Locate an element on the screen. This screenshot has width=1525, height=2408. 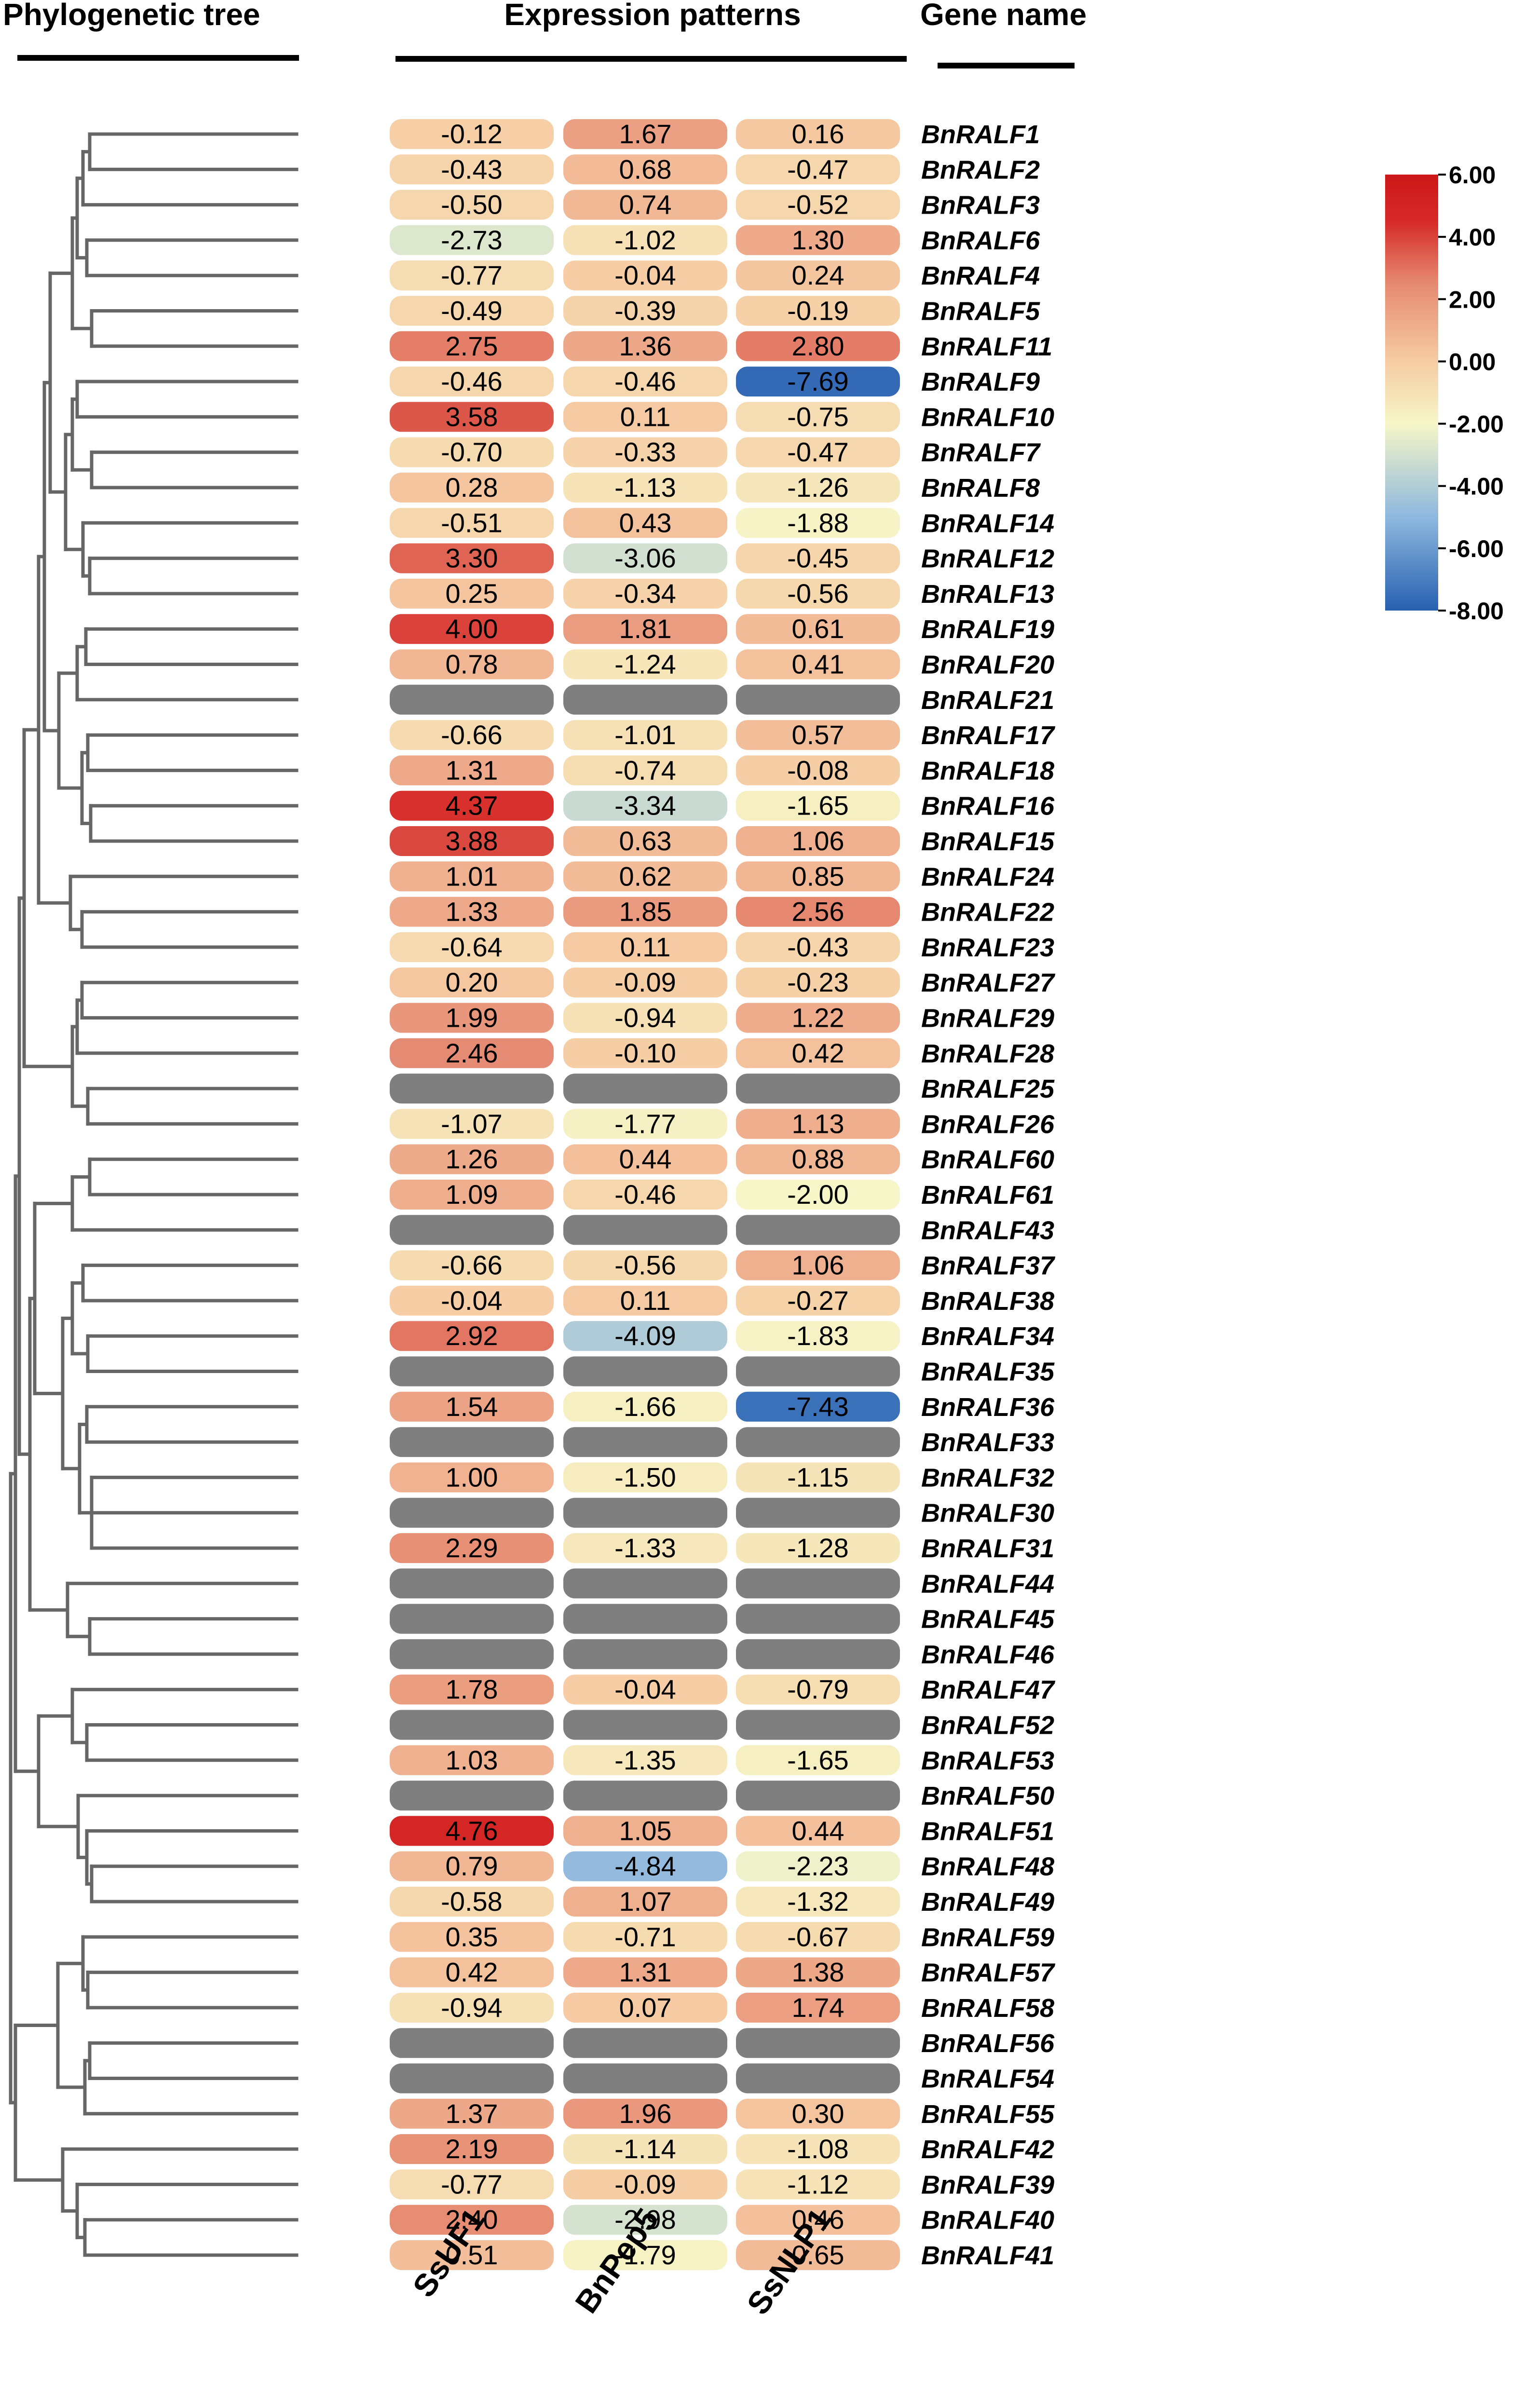
cell-value-label: 2.40 is located at coordinates (472, 2219).